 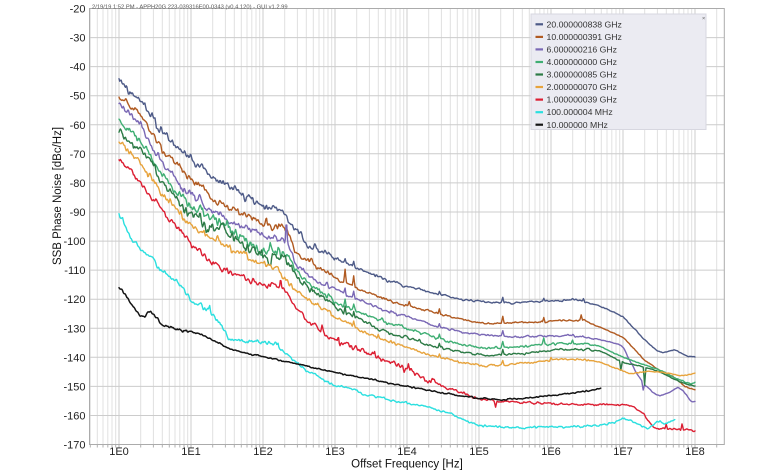 I want to click on svg-text: -60, so click(x=78, y=126).